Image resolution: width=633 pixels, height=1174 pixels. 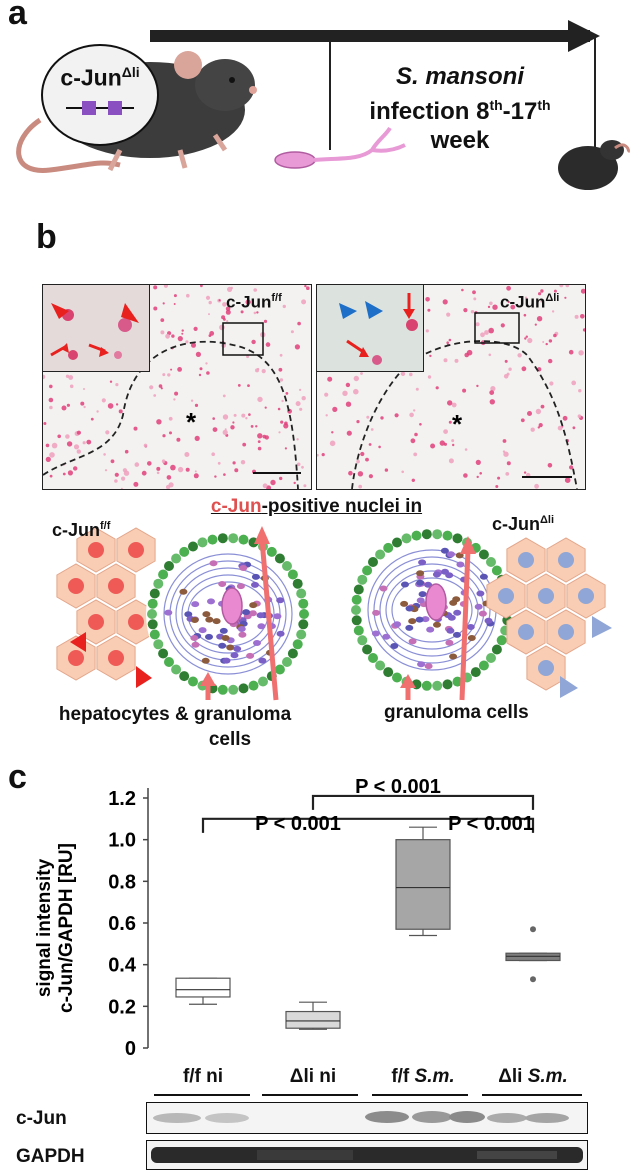 What do you see at coordinates (17, 16) in the screenshot?
I see `panel-a-letter: a` at bounding box center [17, 16].